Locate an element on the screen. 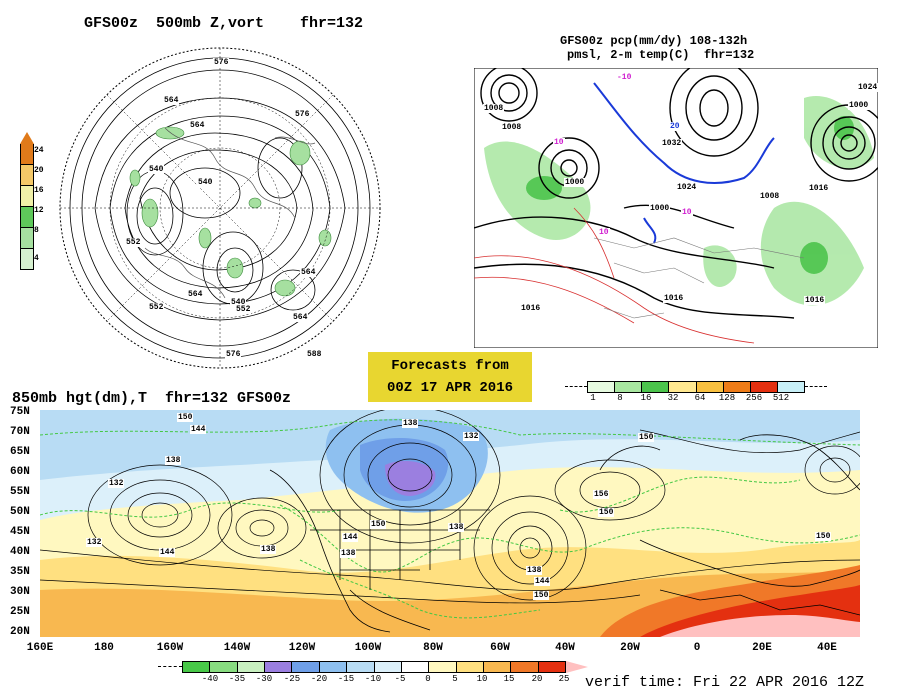  precip-contour-label: 1032 is located at coordinates (672, 143).